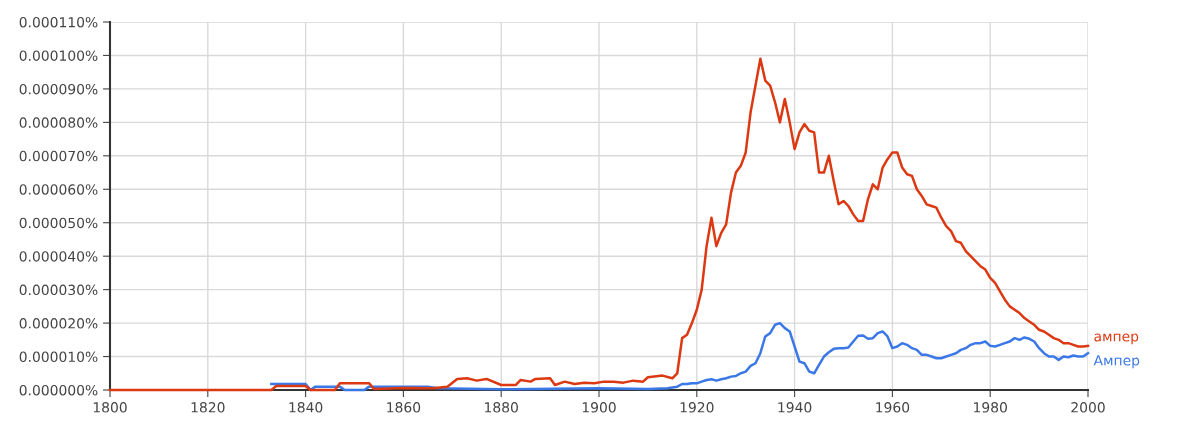  I want to click on y-tick-label: 0.000090%, so click(58, 89).